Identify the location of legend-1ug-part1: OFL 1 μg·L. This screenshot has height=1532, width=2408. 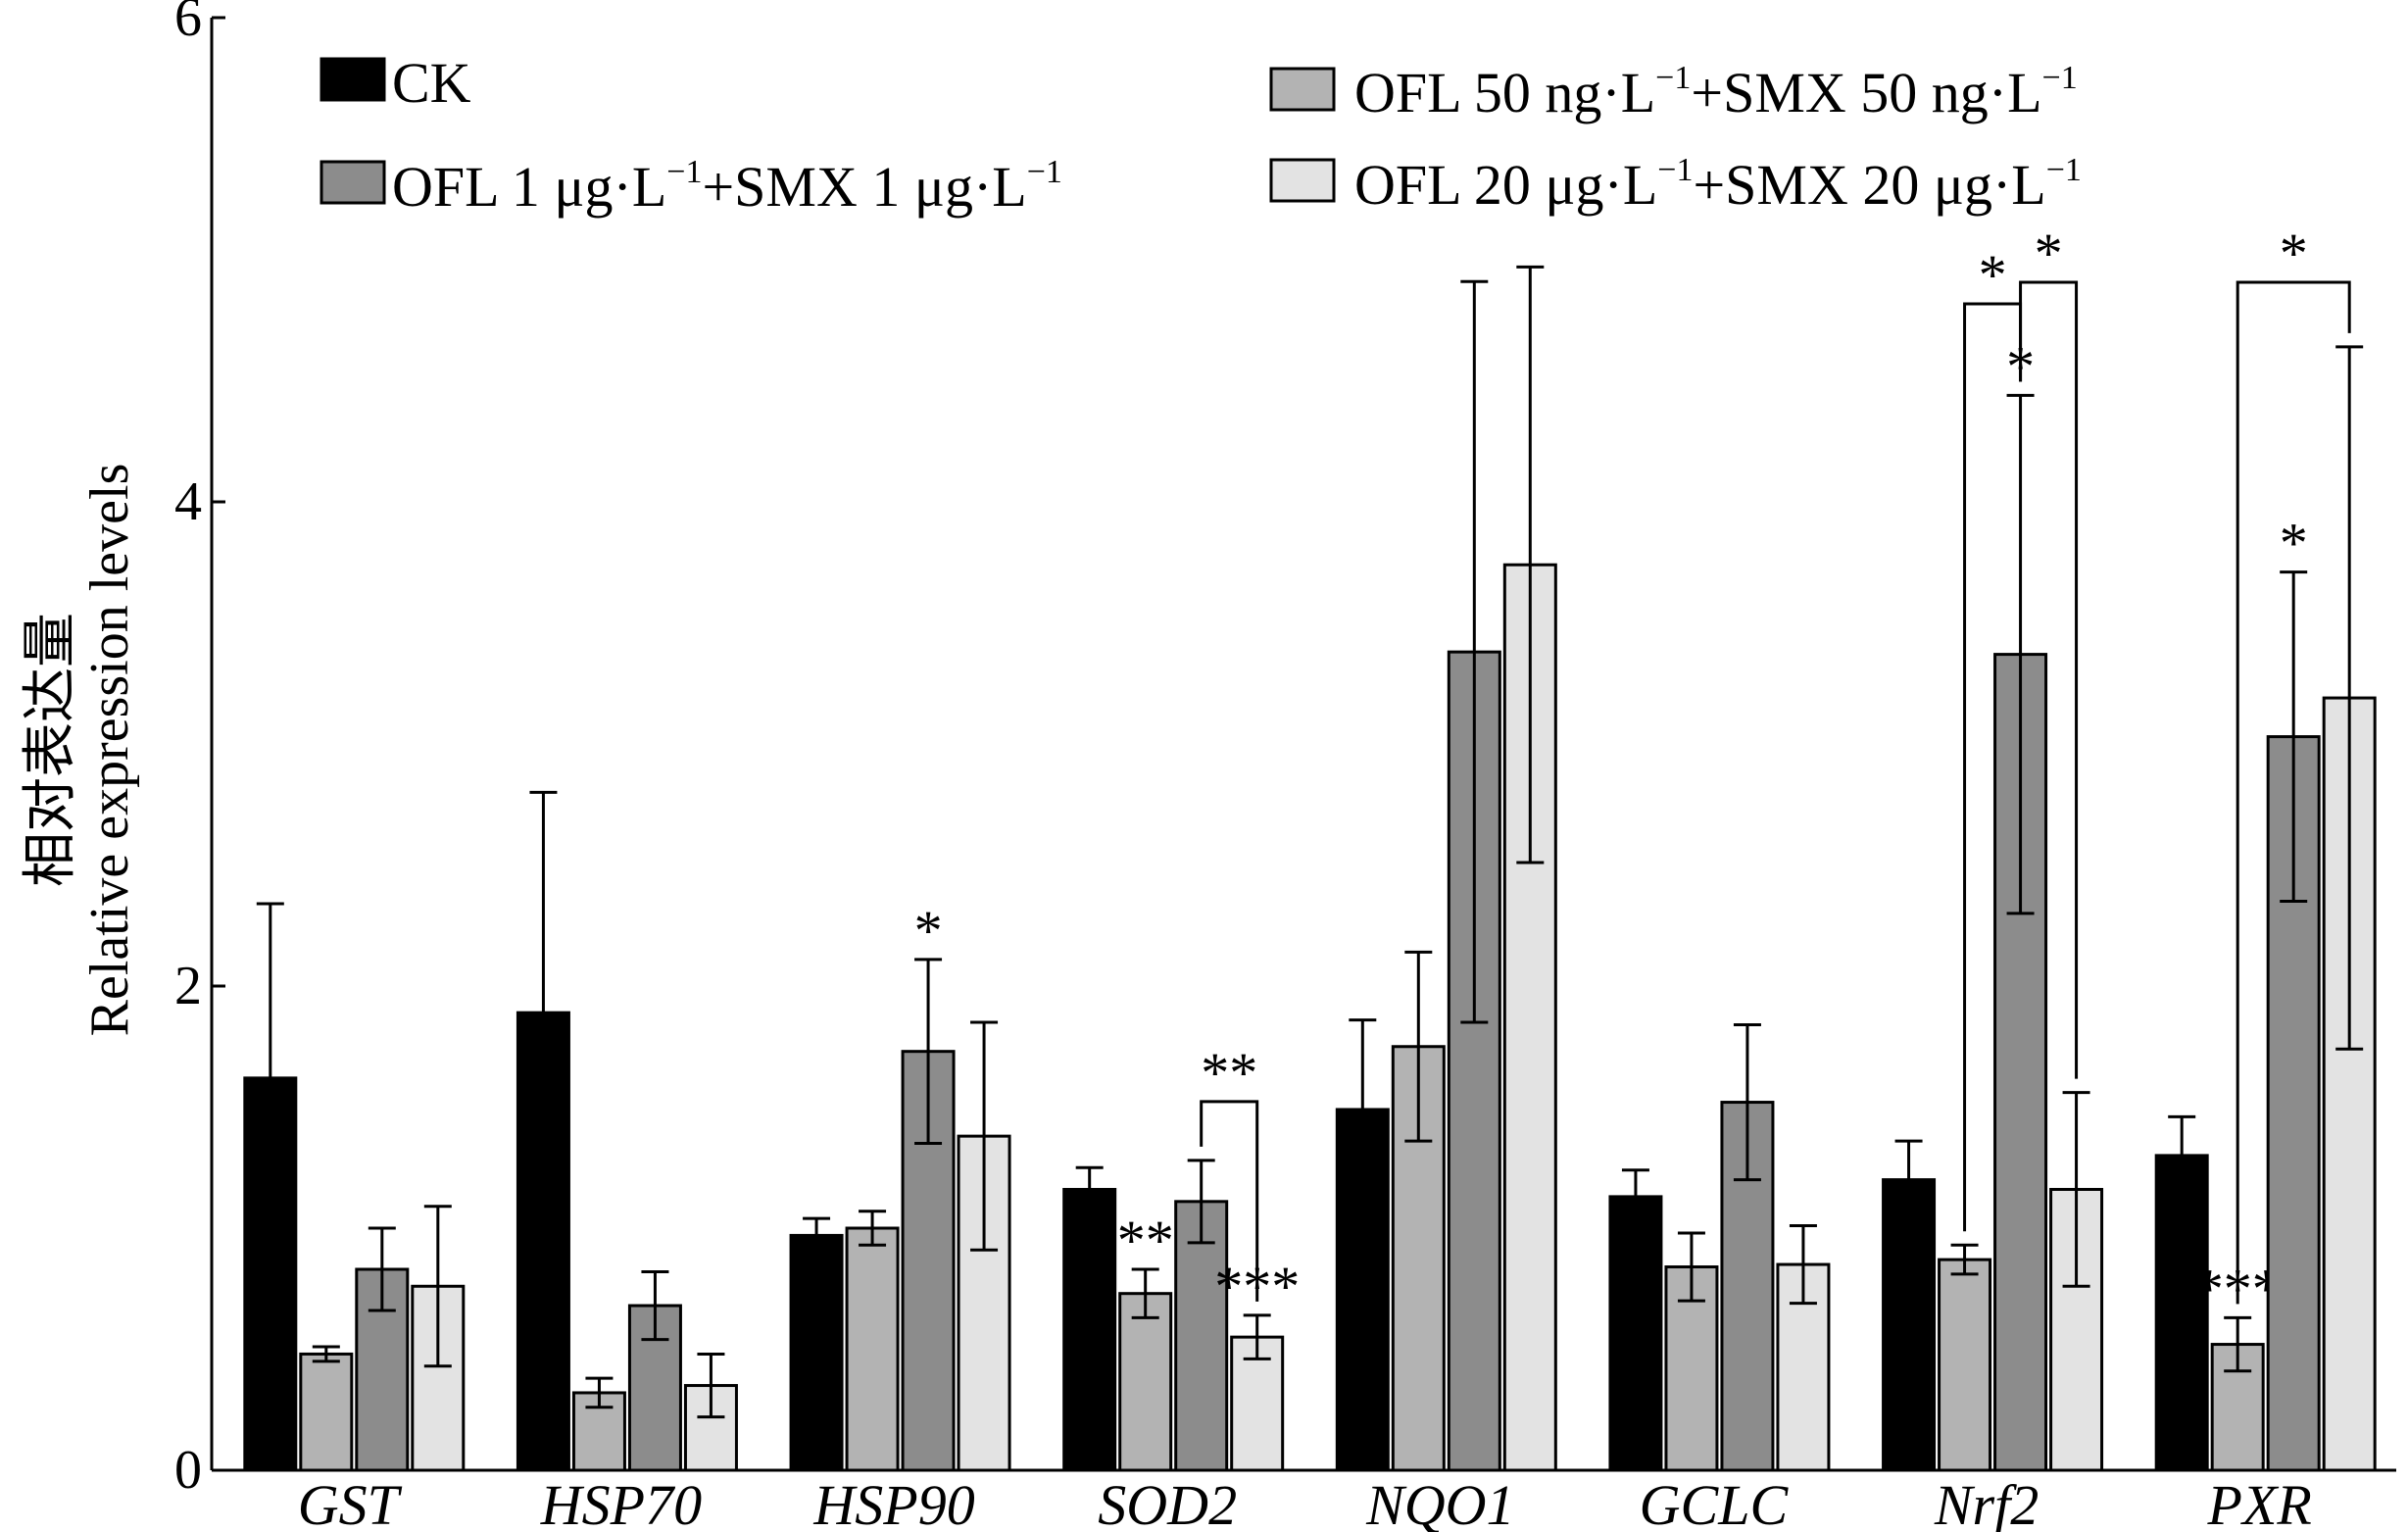
(529, 187).